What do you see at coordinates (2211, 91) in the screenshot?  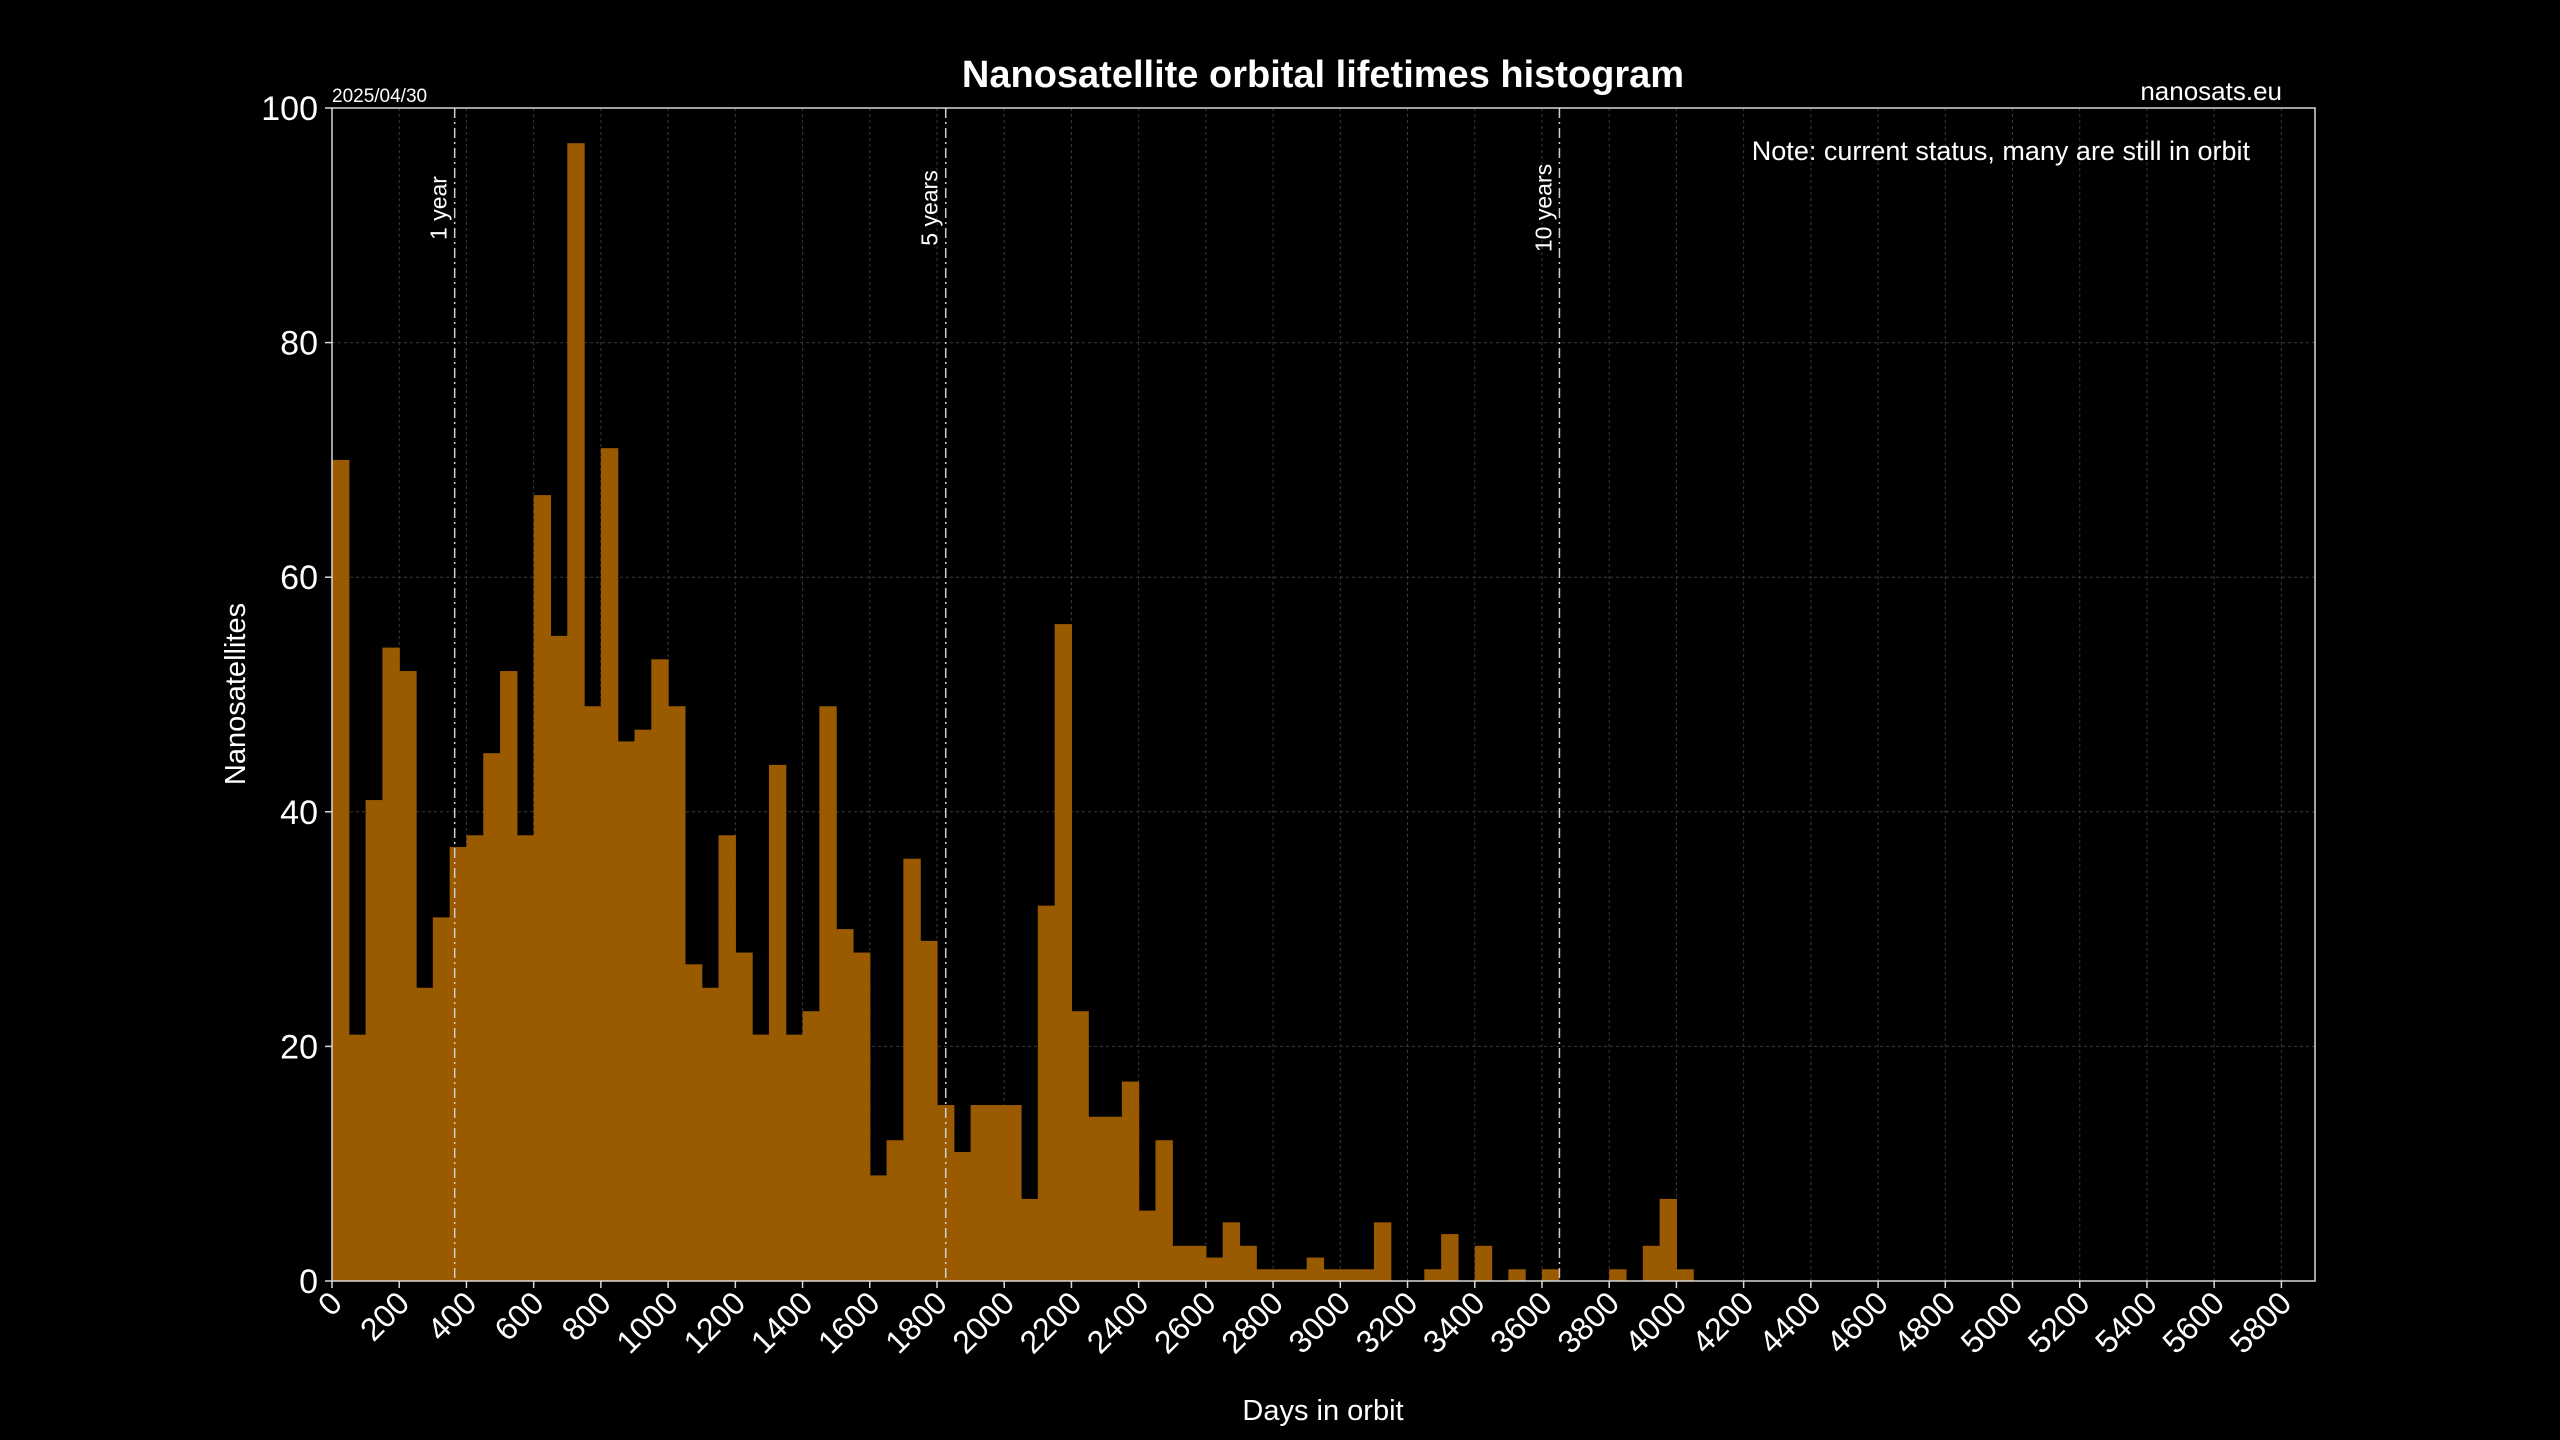 I see `source-label: nanosats.eu` at bounding box center [2211, 91].